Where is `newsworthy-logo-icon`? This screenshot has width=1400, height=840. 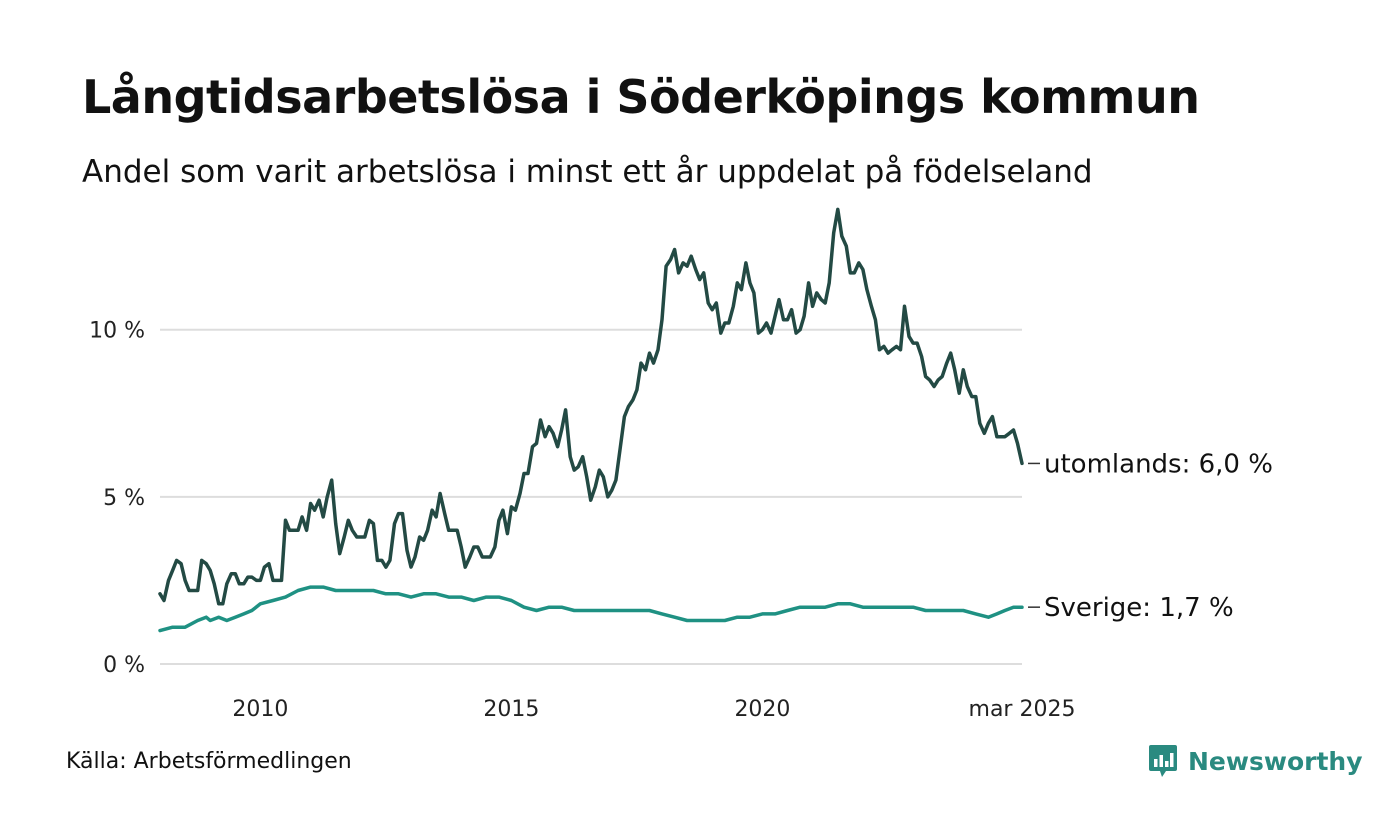
newsworthy-logo-icon is located at coordinates (1163, 761).